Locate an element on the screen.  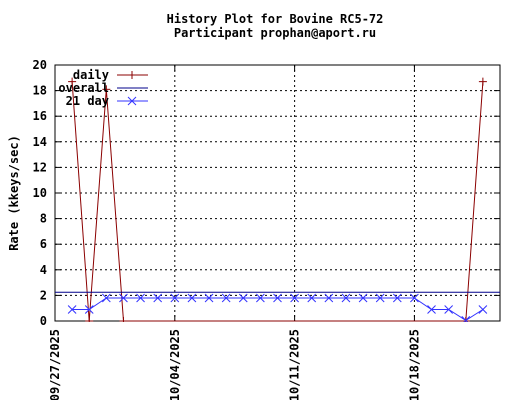
y-tick-label: 20 is located at coordinates (40, 65).